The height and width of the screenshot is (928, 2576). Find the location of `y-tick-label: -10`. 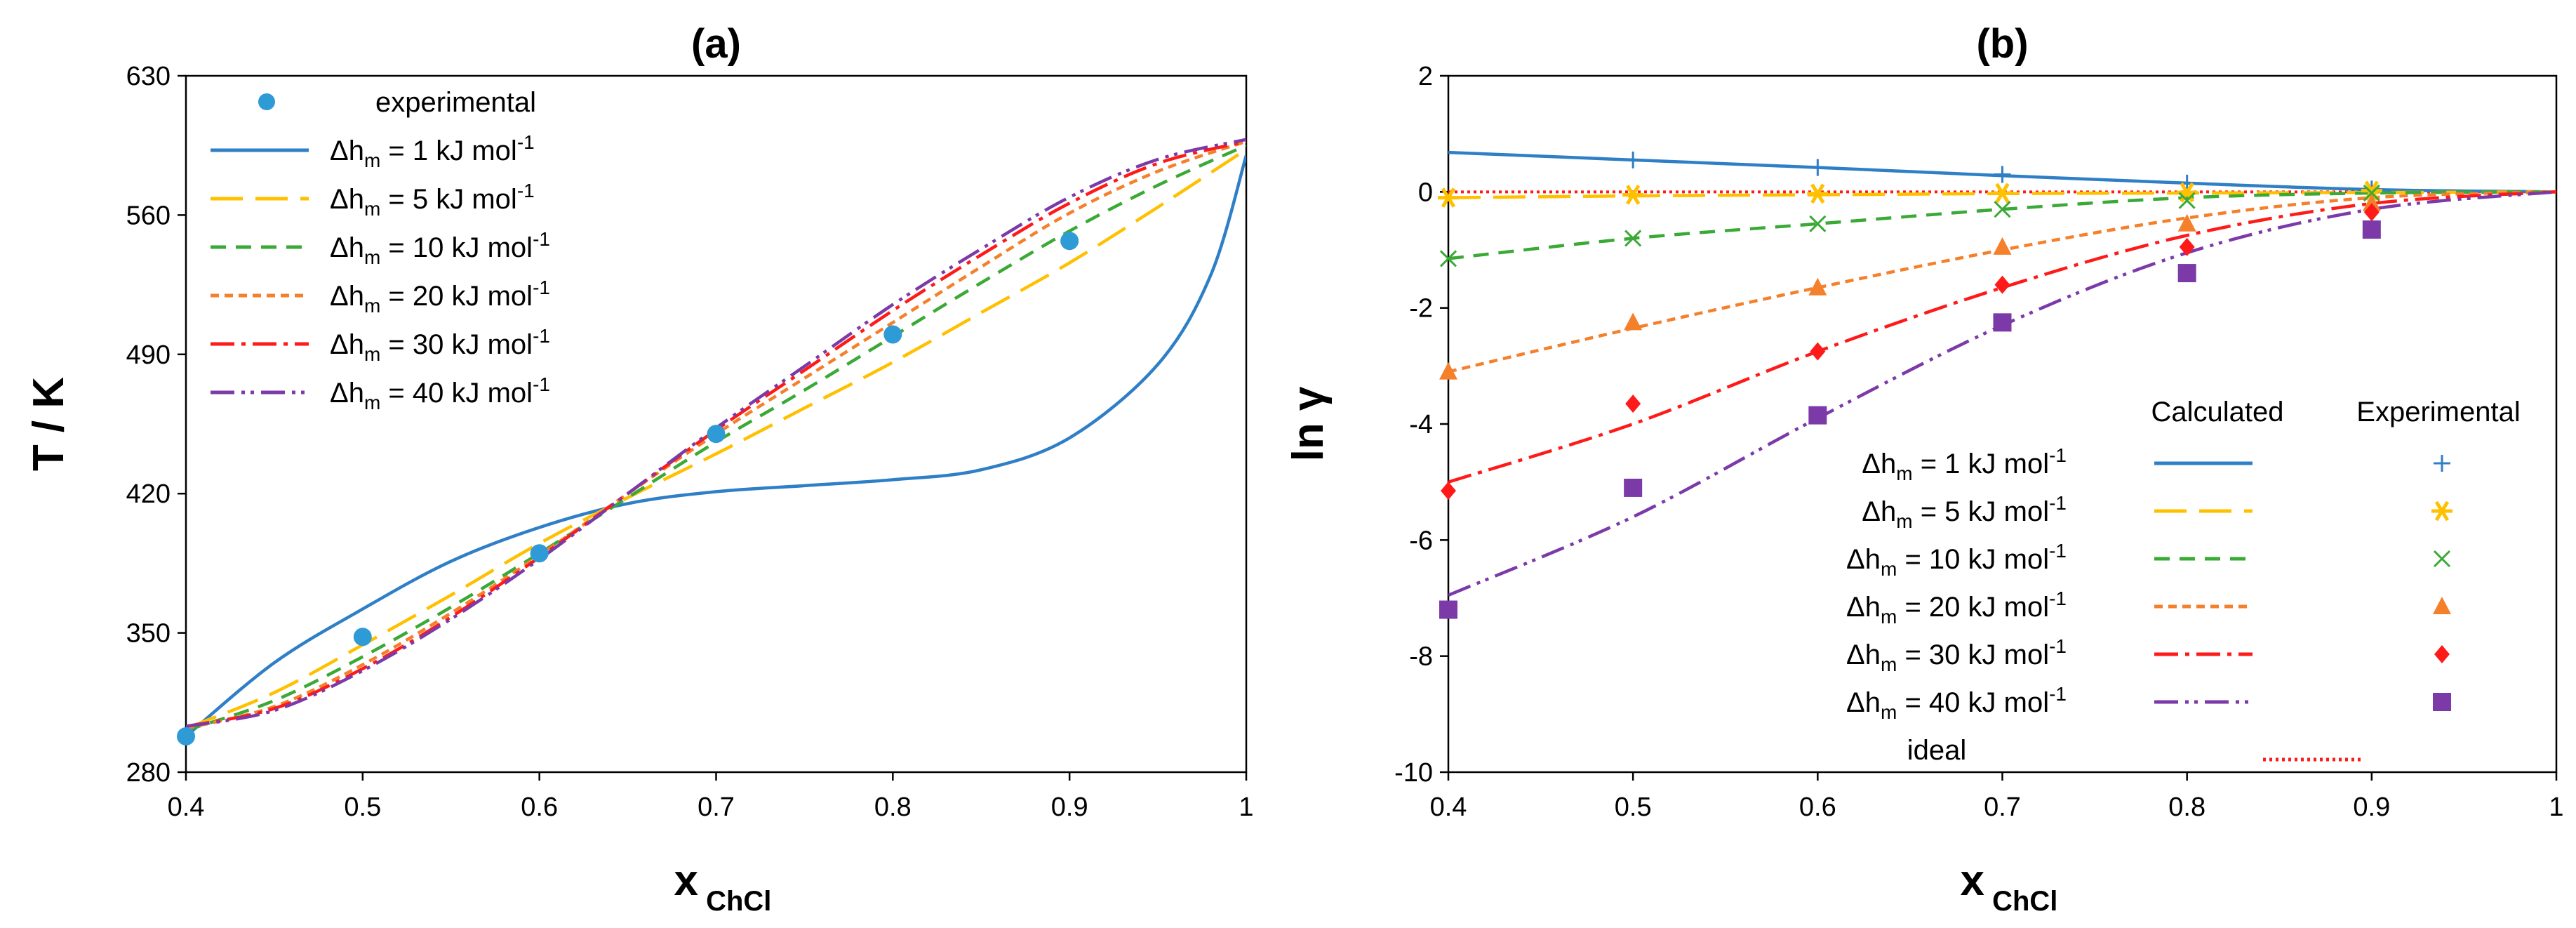

y-tick-label: -10 is located at coordinates (1414, 773).